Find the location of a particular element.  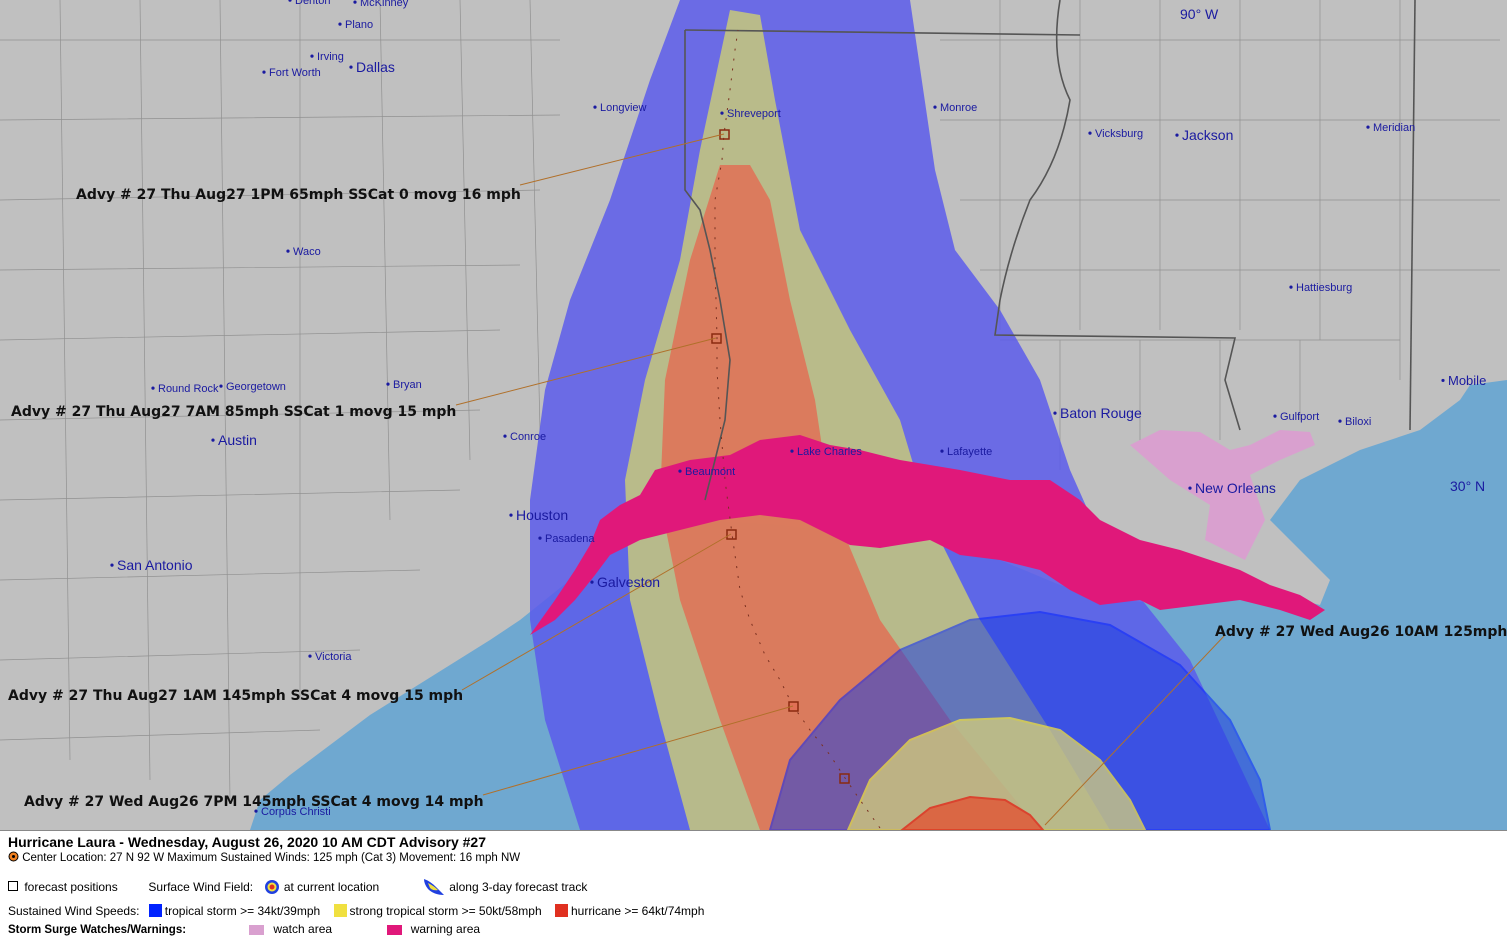

city-label: Lake Charles is located at coordinates (829, 452).